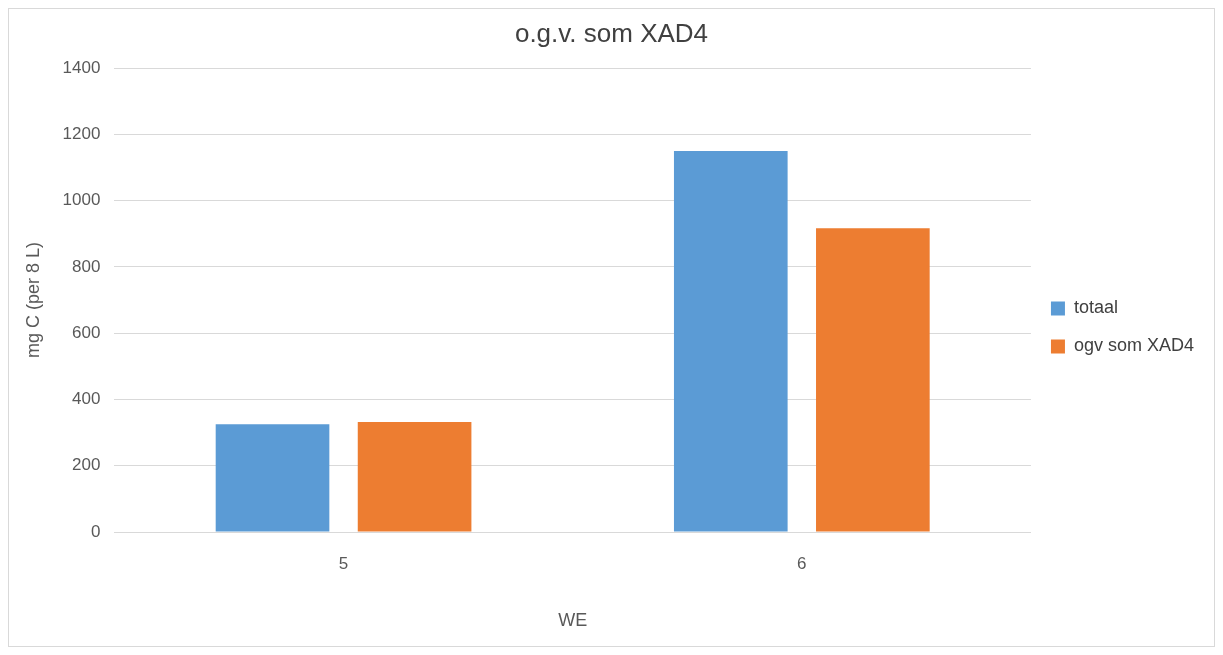 The height and width of the screenshot is (655, 1223). What do you see at coordinates (802, 563) in the screenshot?
I see `x-tick-label: 6` at bounding box center [802, 563].